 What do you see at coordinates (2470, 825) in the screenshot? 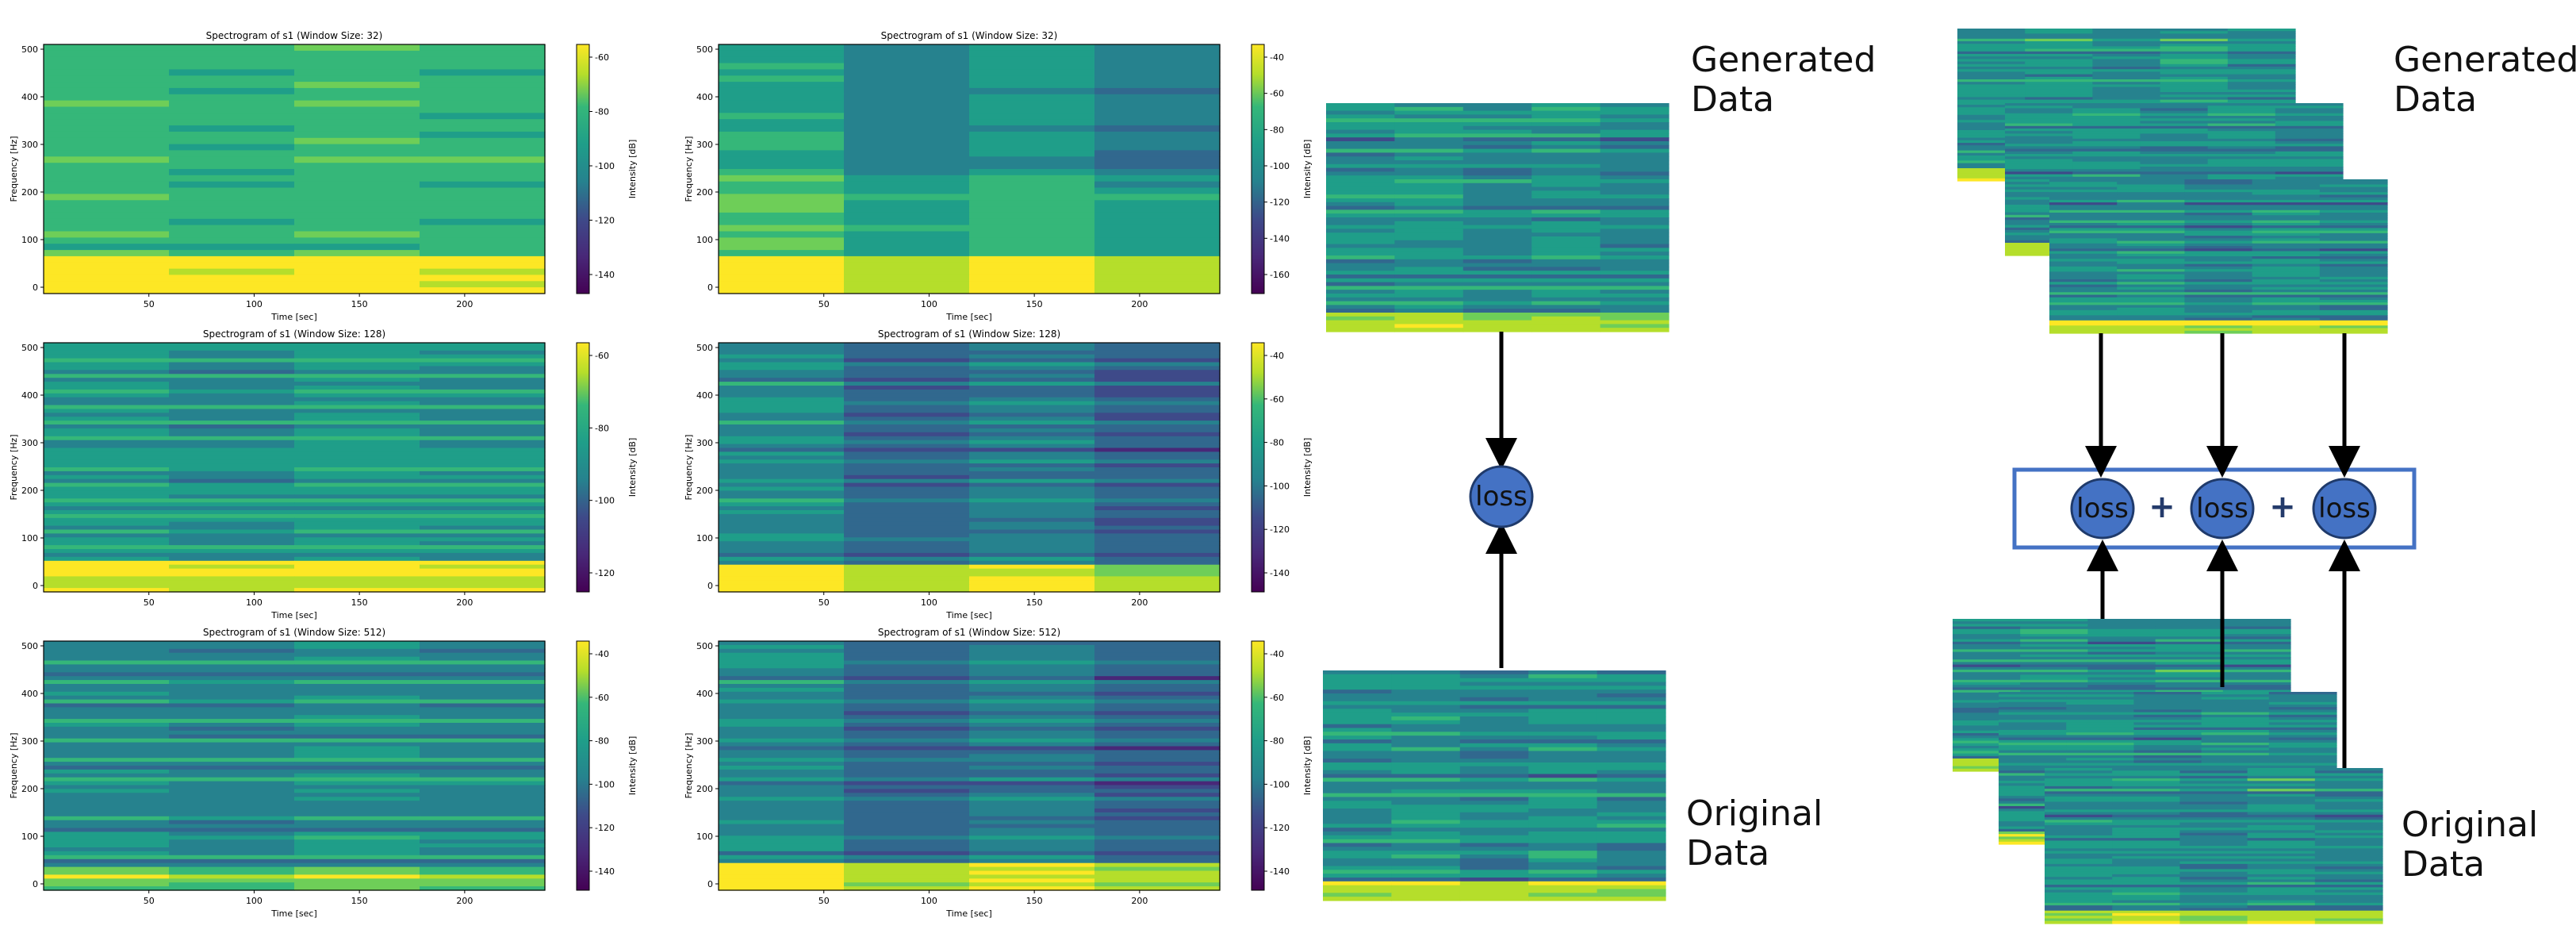
I see `multi-original-label-line1: Original` at bounding box center [2470, 825].